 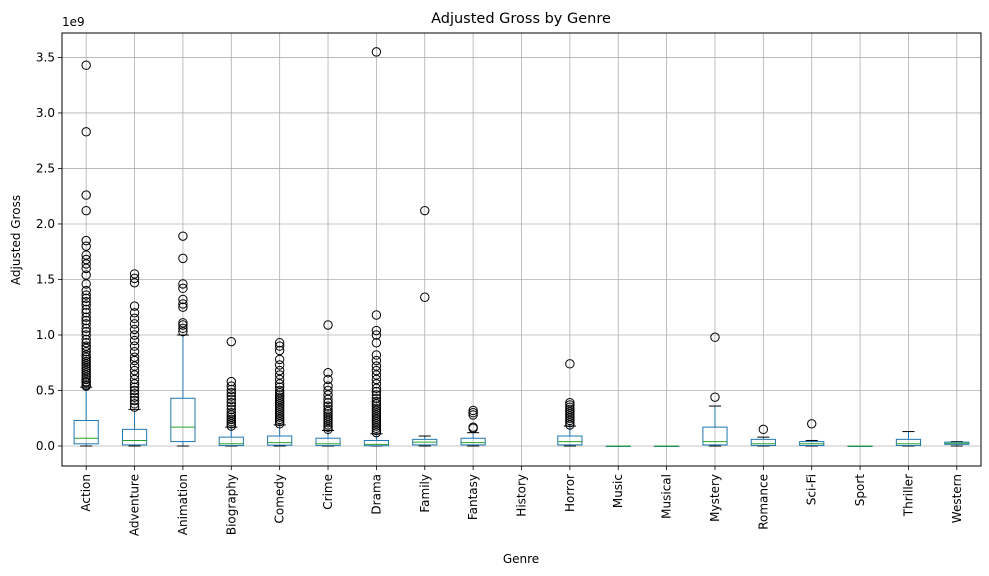 I want to click on x-tick-label: Animation, so click(x=183, y=504).